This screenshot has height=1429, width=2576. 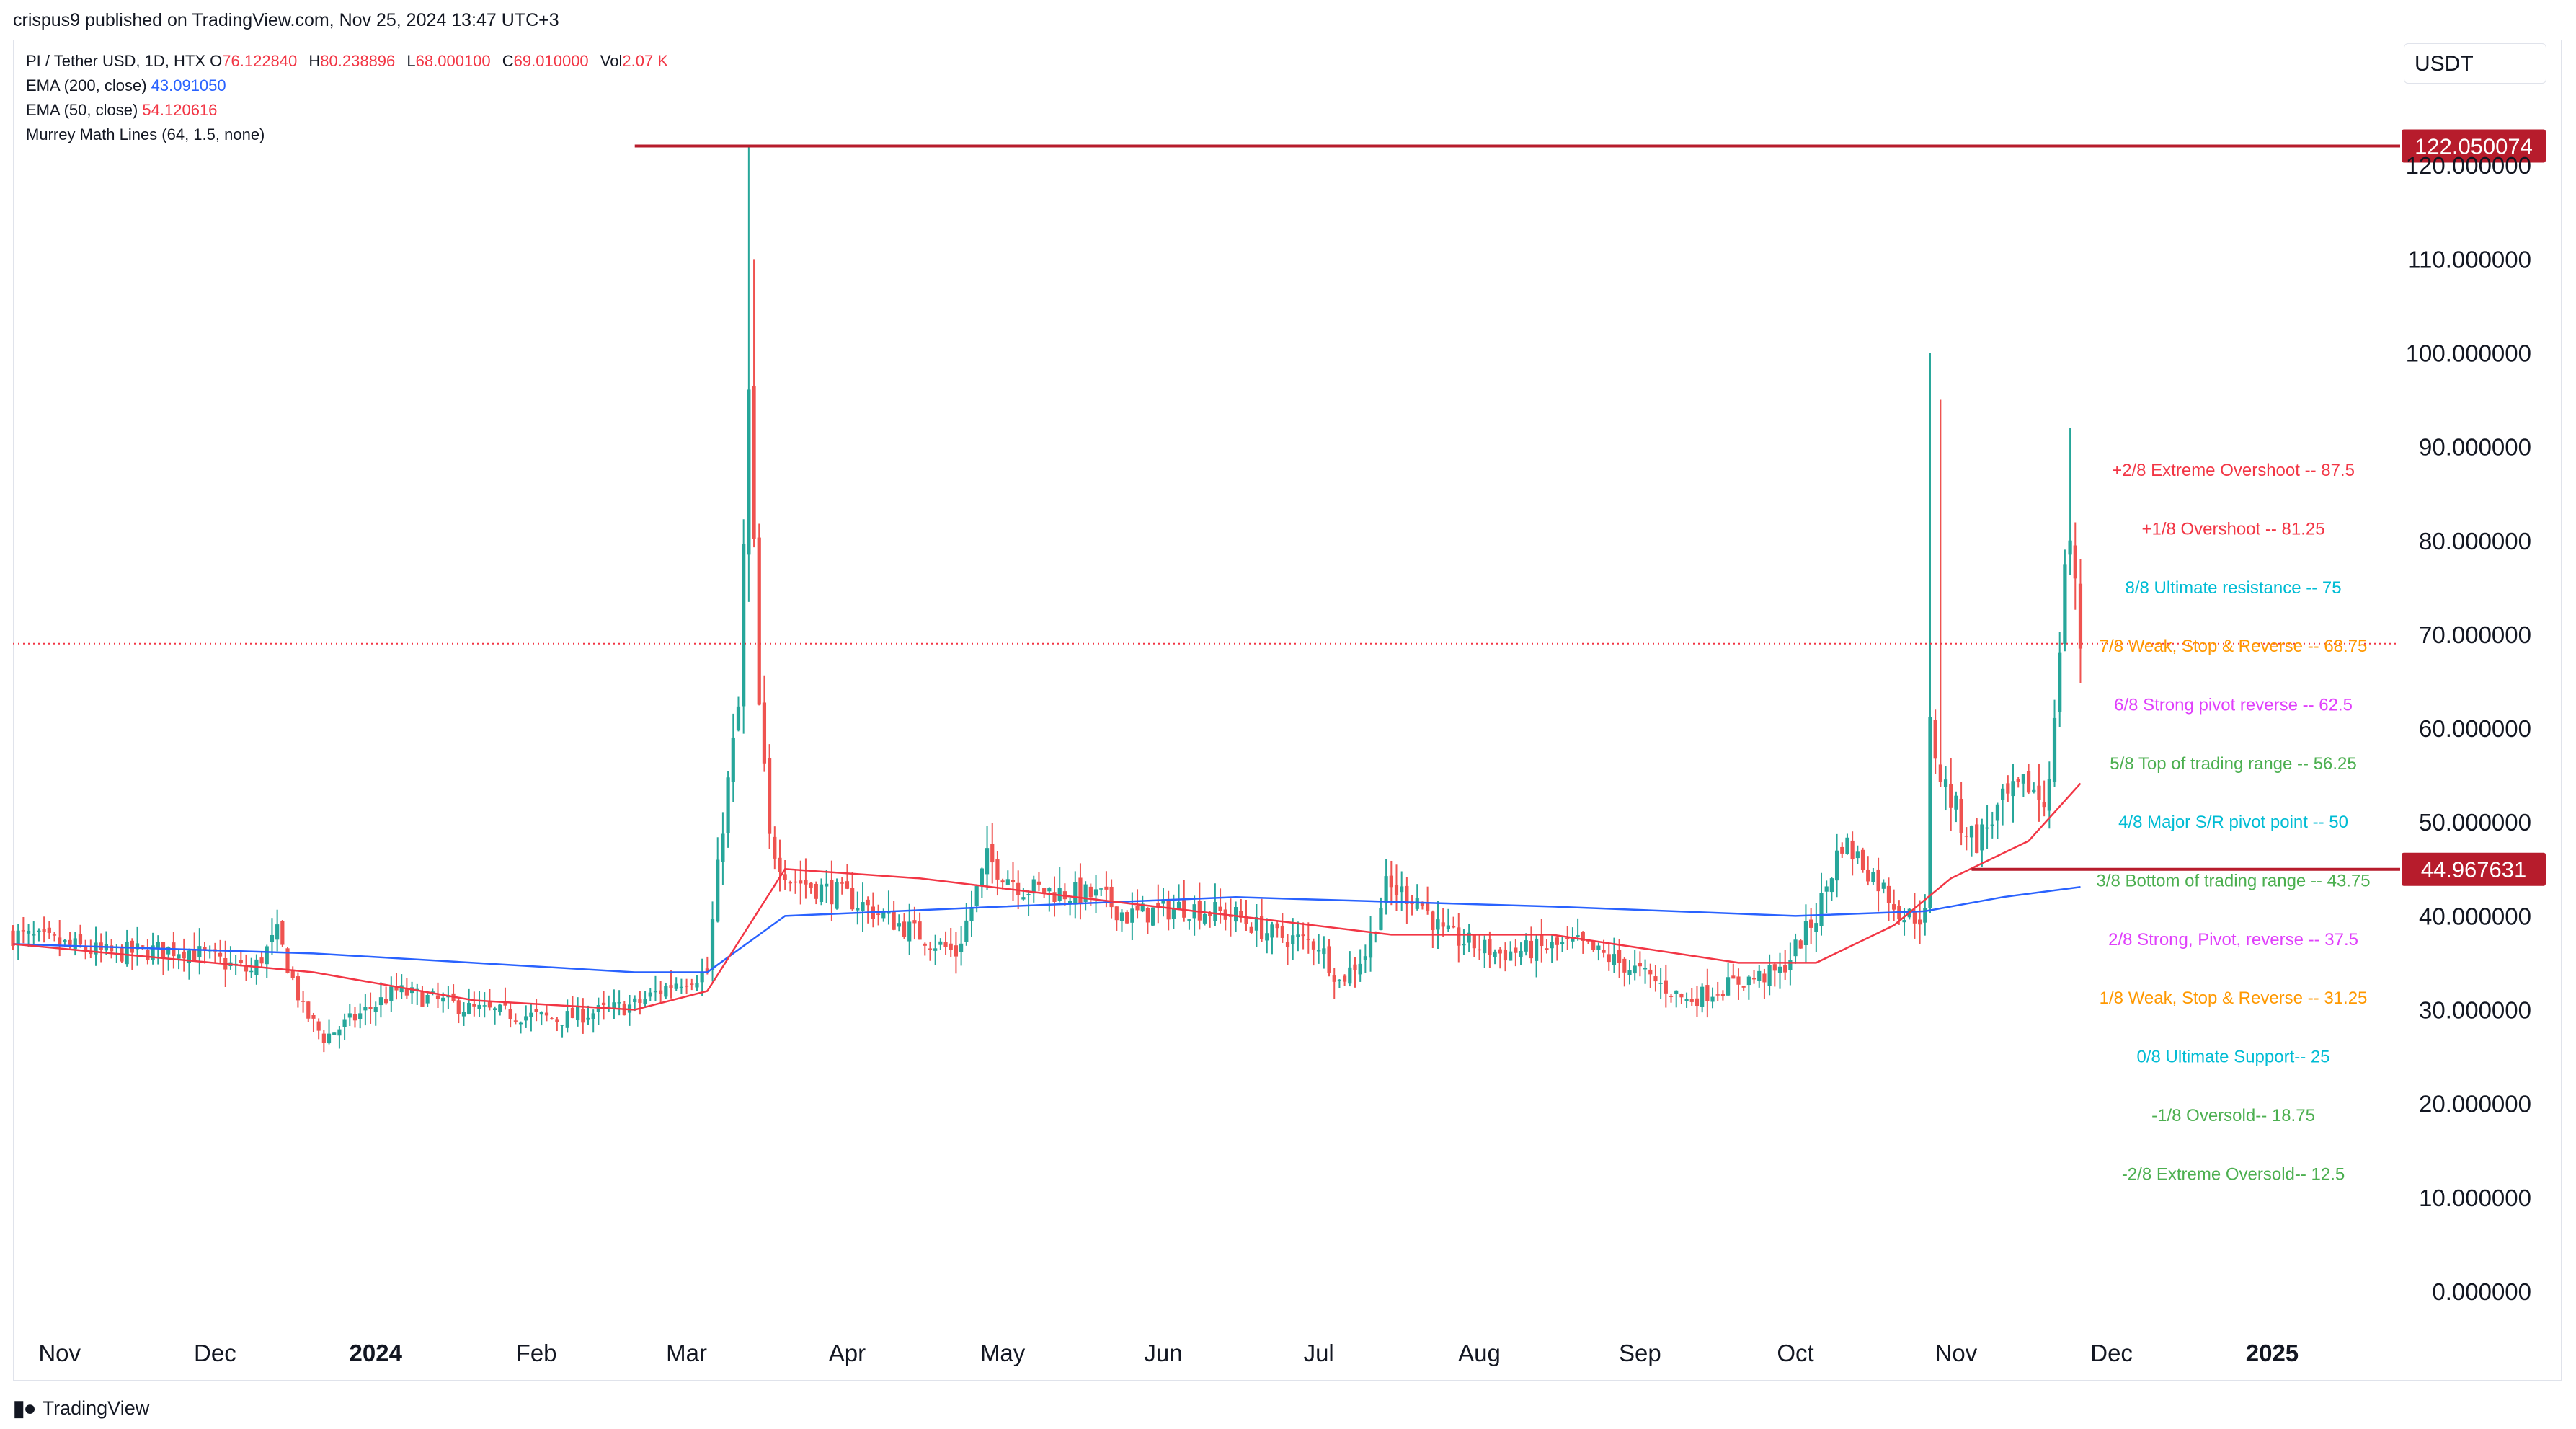 I want to click on murrey-level-label: 6/8 Strong pivot reverse -- 62.5, so click(x=2233, y=705).